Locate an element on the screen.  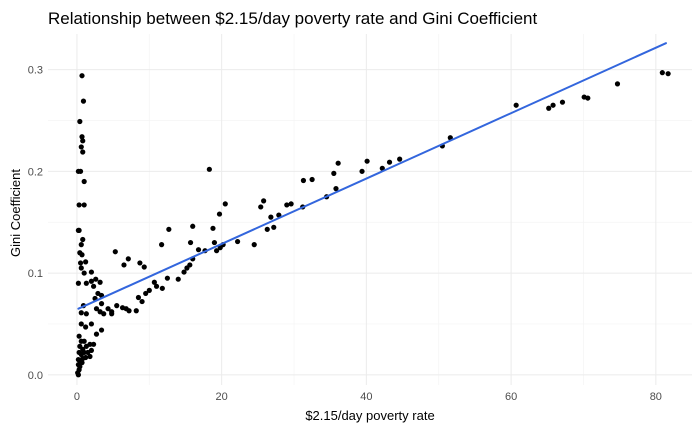
y-tick-labels: 0.0 0.1 0.2 0.3 is located at coordinates (35, 223).